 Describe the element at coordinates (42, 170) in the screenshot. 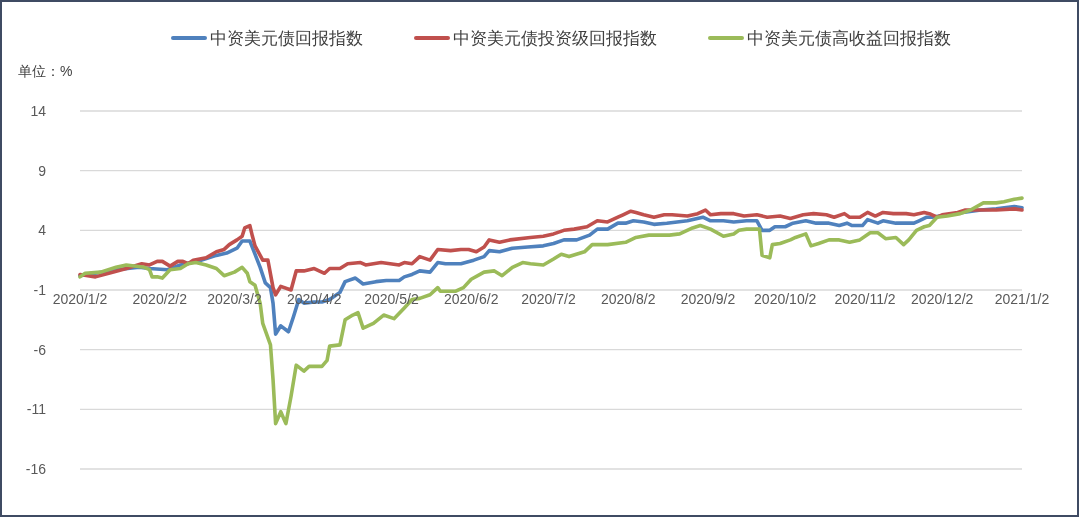

I see `y-tick-label: 9` at that location.